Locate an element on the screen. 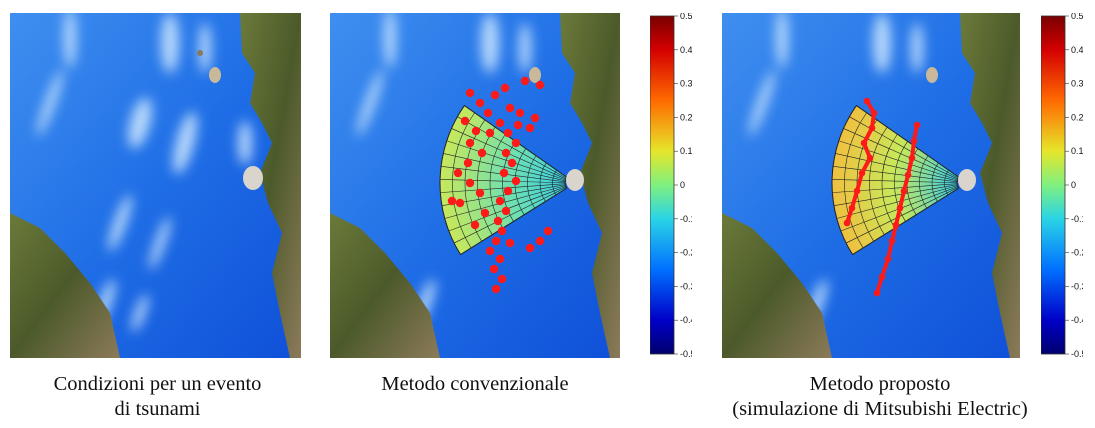 The height and width of the screenshot is (428, 1095). colorbar-tick-label: -0.5 is located at coordinates (686, 353).